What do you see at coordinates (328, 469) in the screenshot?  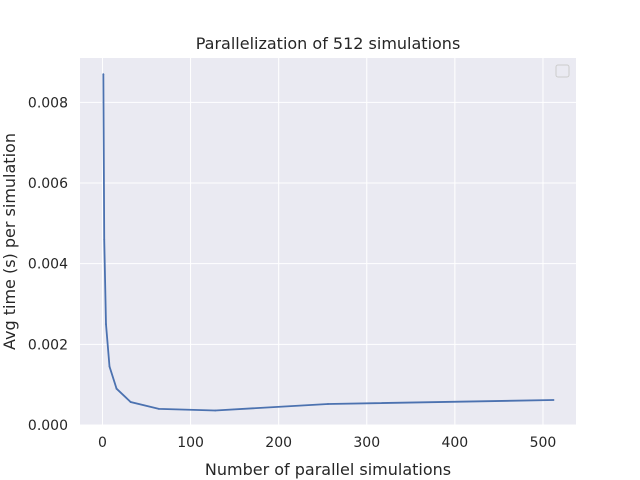 I see `x-axis-label: Number of parallel simulations` at bounding box center [328, 469].